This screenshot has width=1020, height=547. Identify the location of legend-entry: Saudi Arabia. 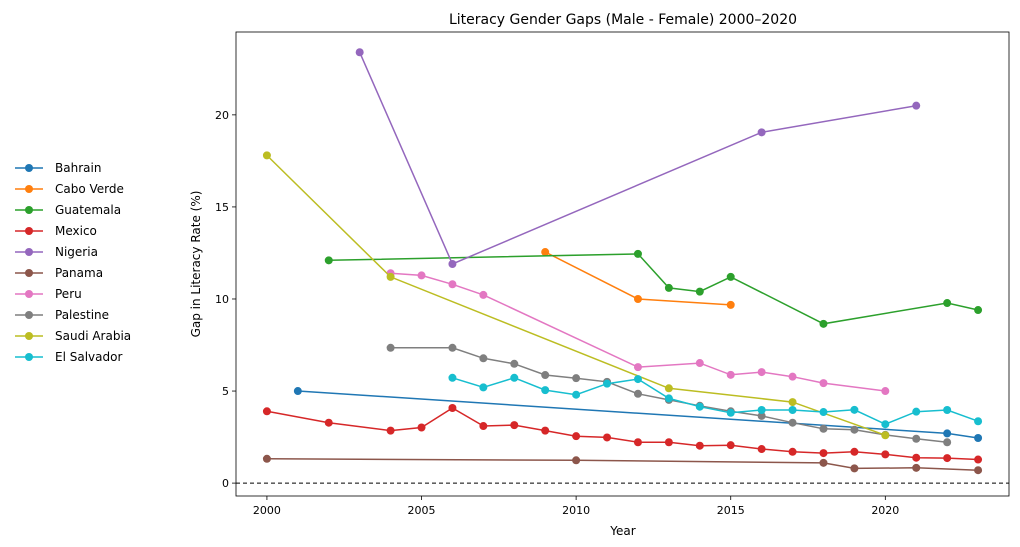
(73, 336).